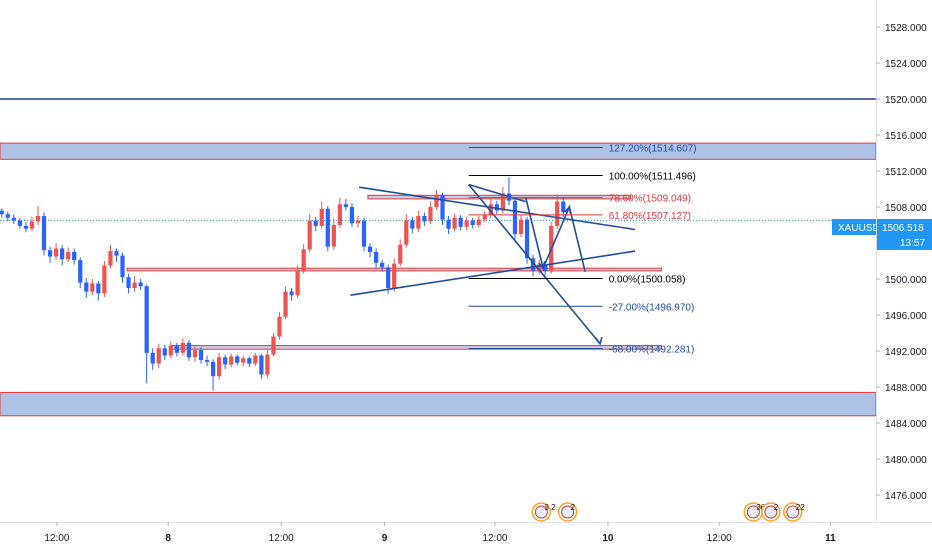 This screenshot has width=932, height=550. I want to click on economic-event-badges: 3 2 2 36 2 22, so click(668, 512).